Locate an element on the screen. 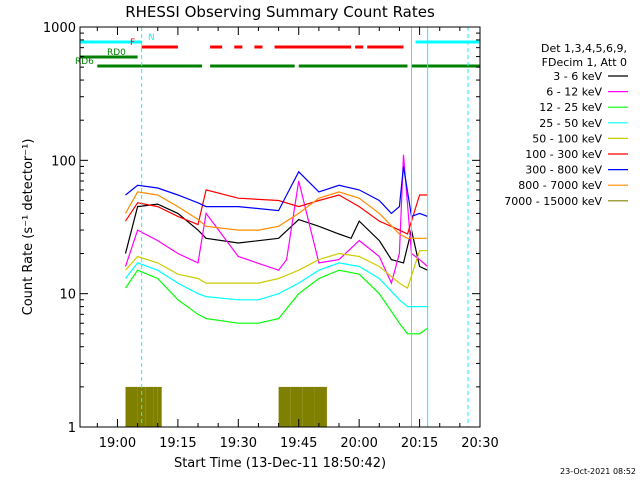 This screenshot has width=640, height=480. y-tick-label-3: 1000 is located at coordinates (59, 28).